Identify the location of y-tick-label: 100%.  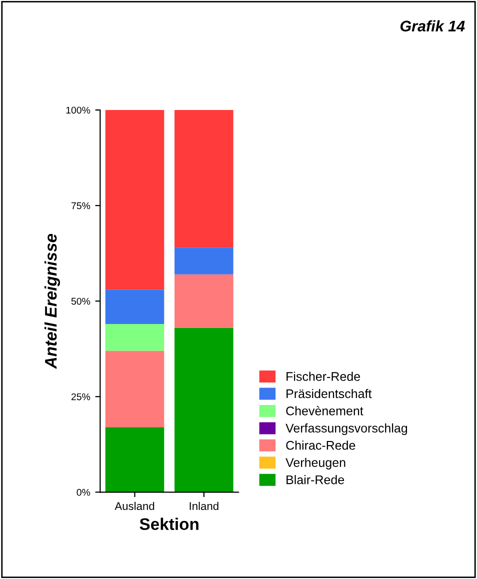
(78, 110).